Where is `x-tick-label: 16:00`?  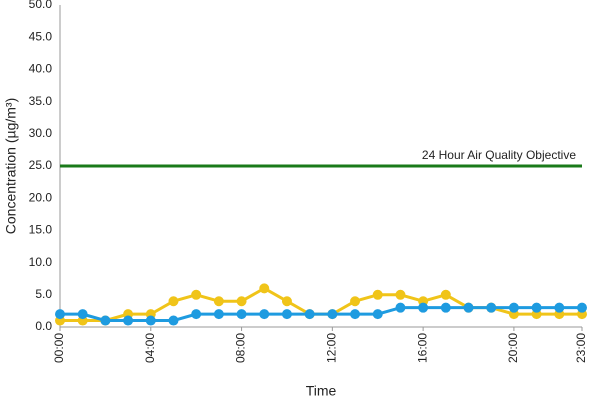 x-tick-label: 16:00 is located at coordinates (422, 348).